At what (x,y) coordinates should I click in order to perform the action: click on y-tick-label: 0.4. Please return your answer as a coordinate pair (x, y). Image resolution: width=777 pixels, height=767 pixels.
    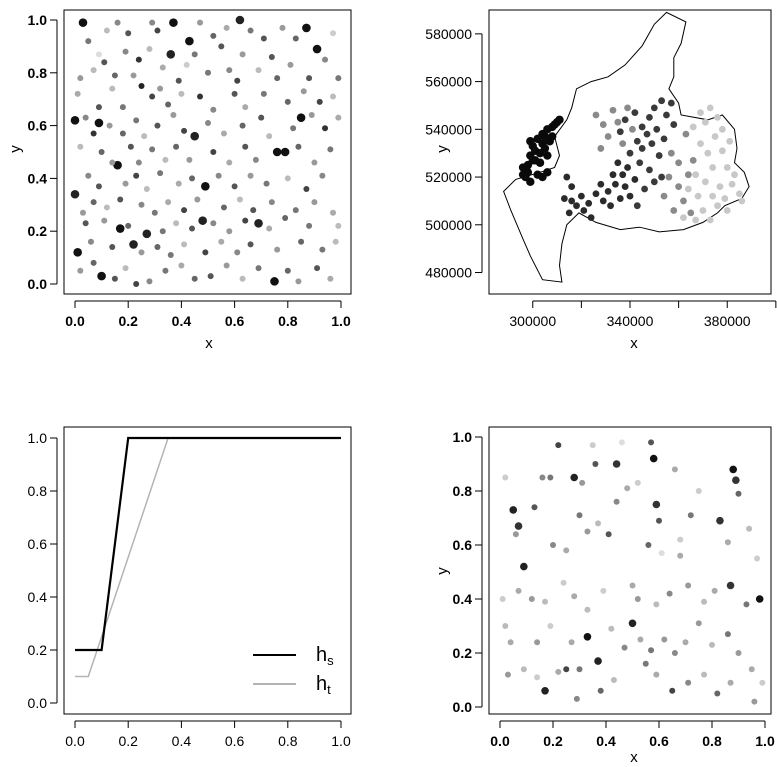
    Looking at the image, I should click on (38, 597).